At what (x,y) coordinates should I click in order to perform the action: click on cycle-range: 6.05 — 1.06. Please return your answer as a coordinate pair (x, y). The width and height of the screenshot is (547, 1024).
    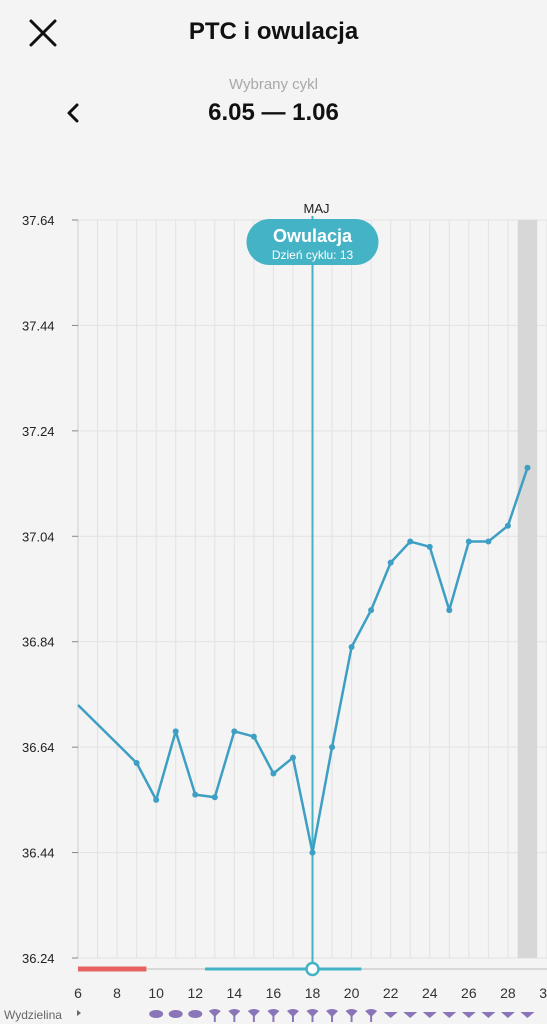
    Looking at the image, I should click on (273, 112).